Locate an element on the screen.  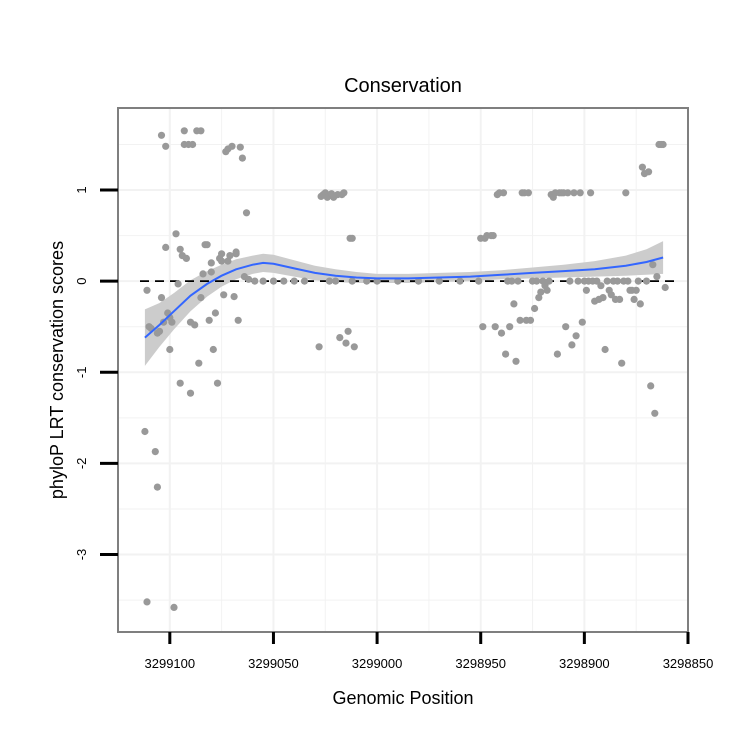
y-axis-title: phyloP LRT conservation scores is located at coordinates (57, 370).